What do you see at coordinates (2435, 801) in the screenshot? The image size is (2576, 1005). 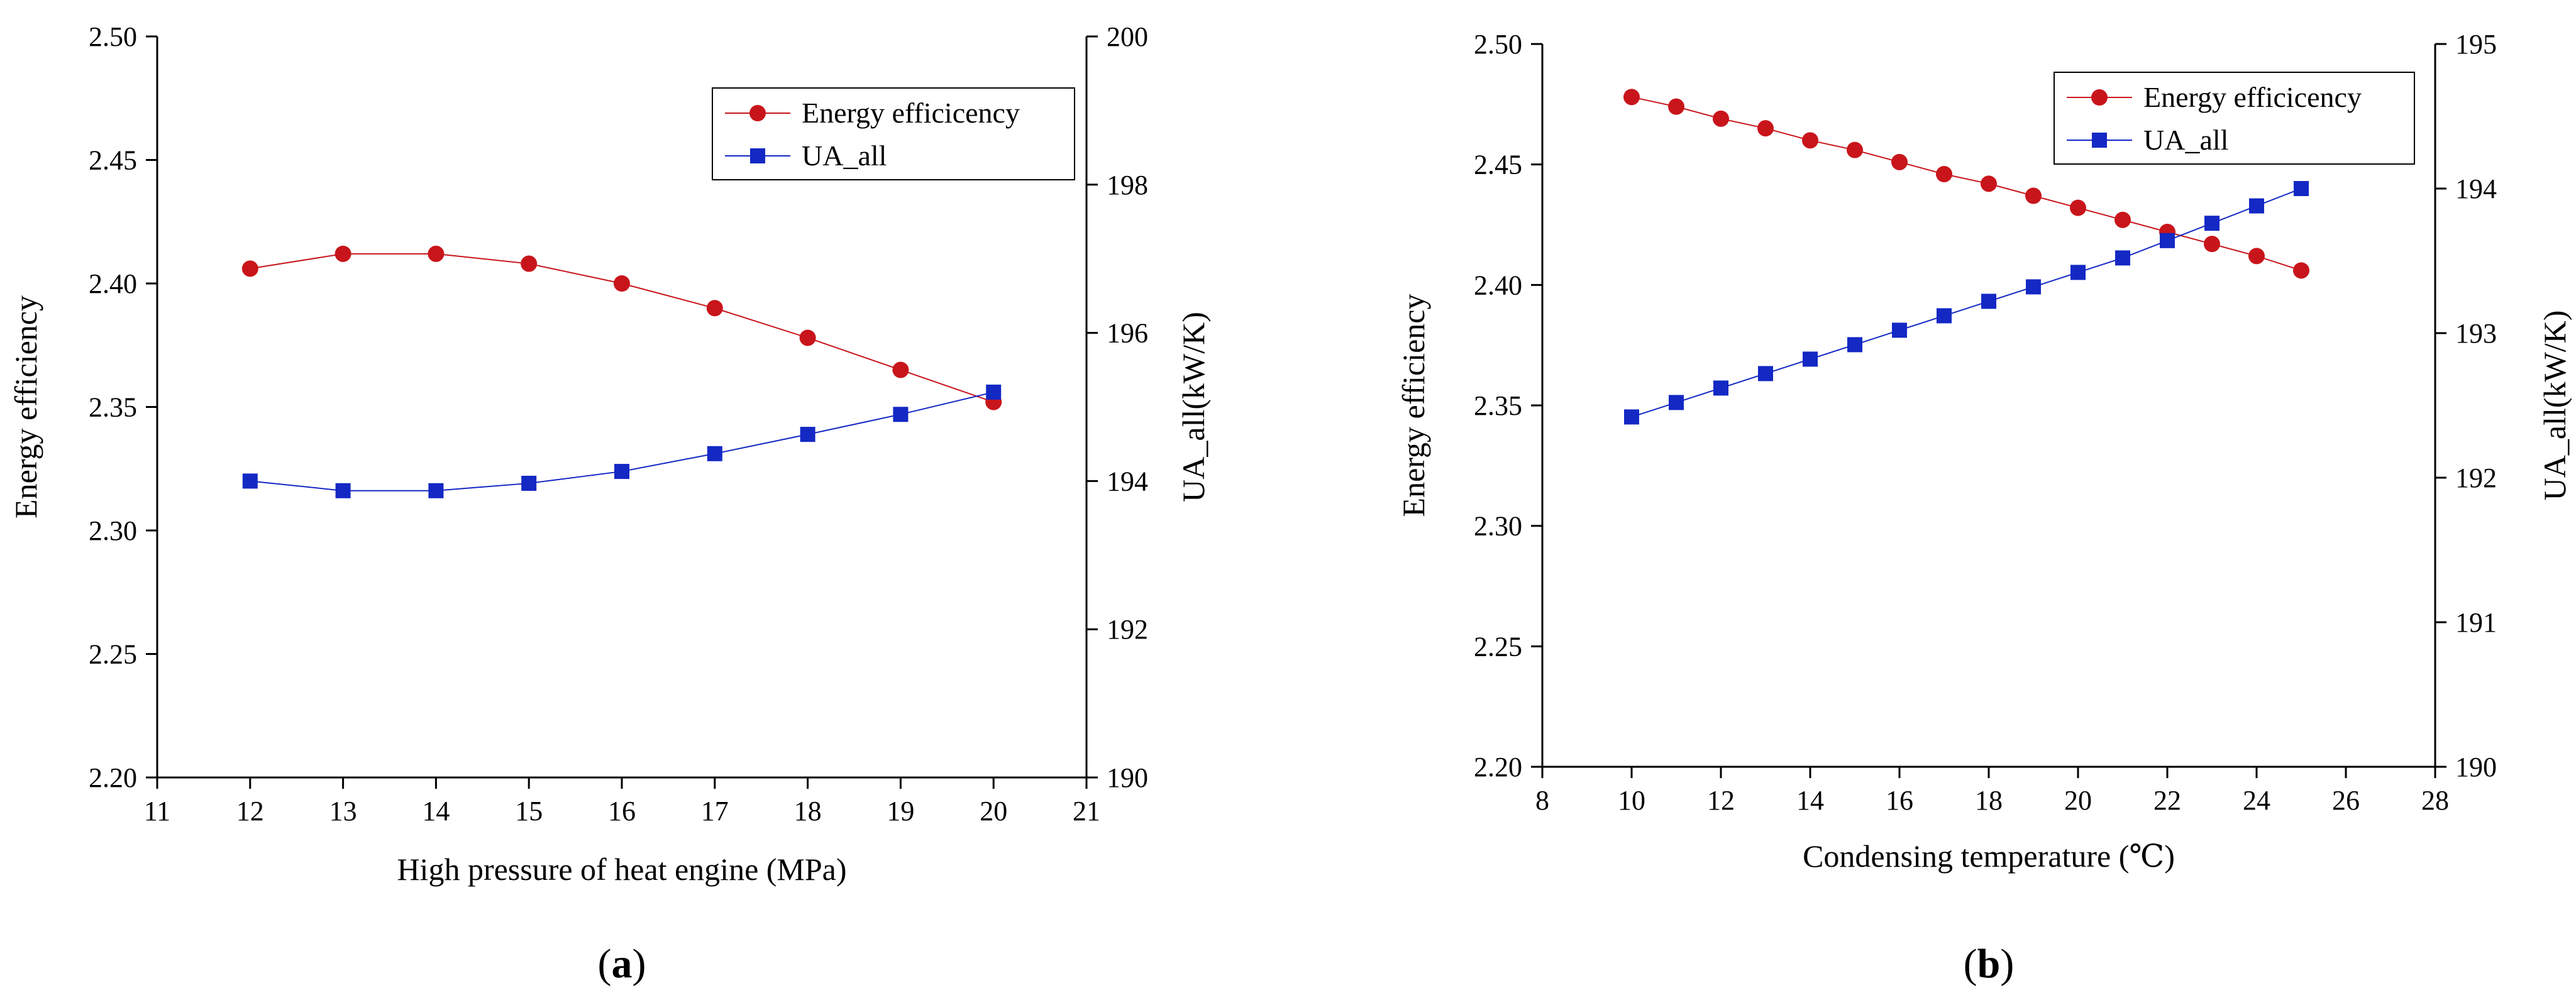 I see `panel-b-x-tick-label: 28` at bounding box center [2435, 801].